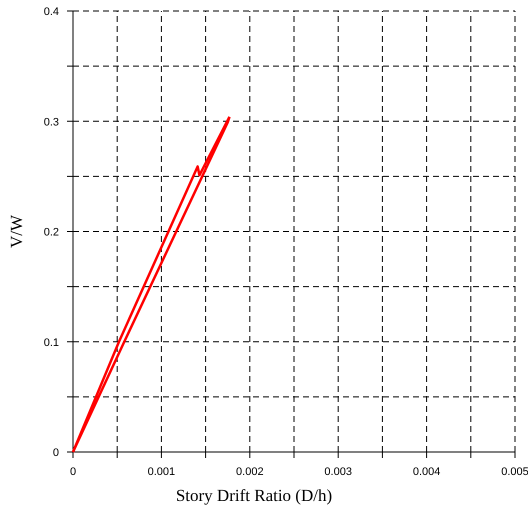 The width and height of the screenshot is (528, 515). I want to click on x-axis-title: Story Drift Ratio (D/h), so click(254, 495).